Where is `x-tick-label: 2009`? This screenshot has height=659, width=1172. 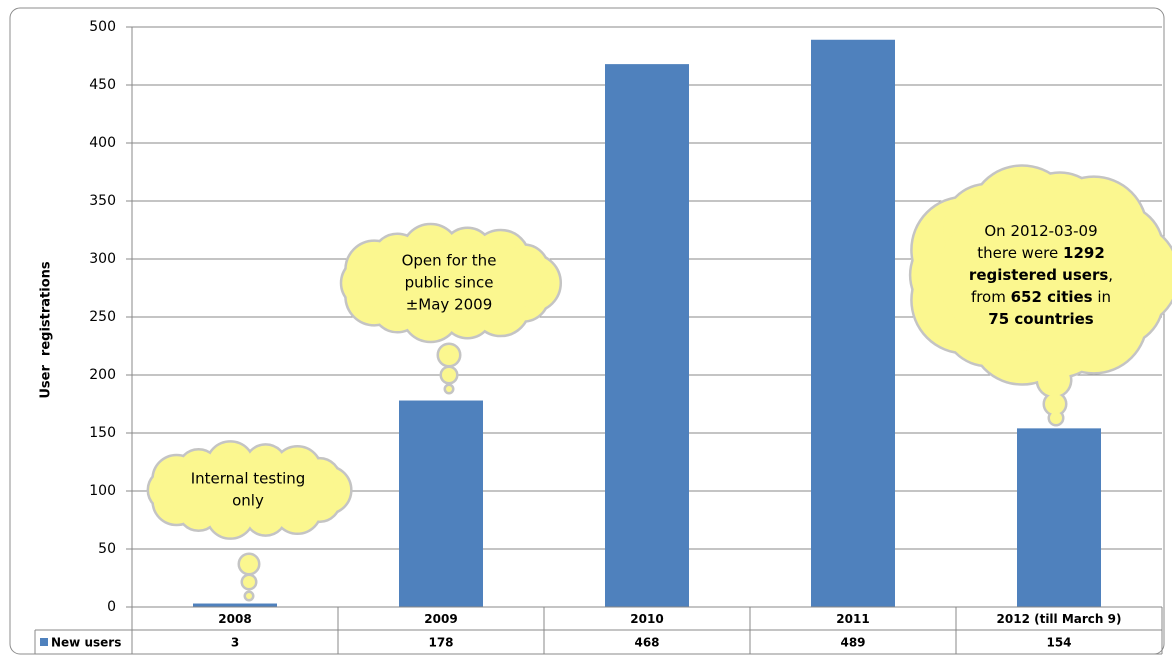
x-tick-label: 2009 is located at coordinates (440, 619).